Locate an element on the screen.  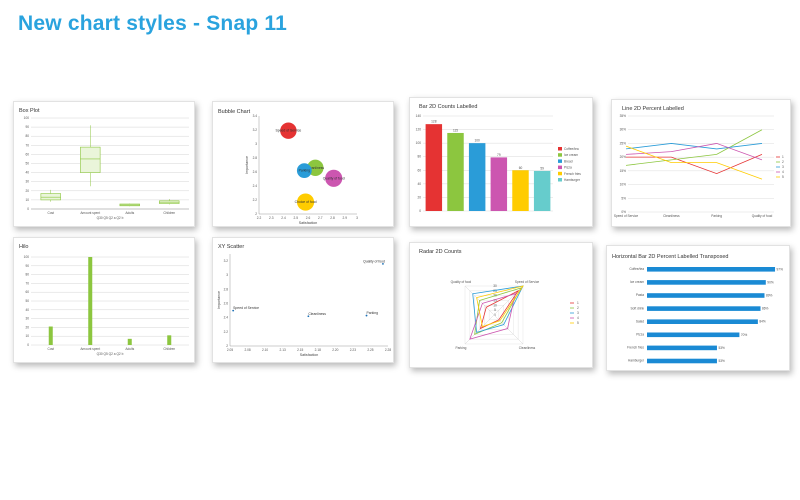
bubble-label: Parking is located at coordinates (305, 171).